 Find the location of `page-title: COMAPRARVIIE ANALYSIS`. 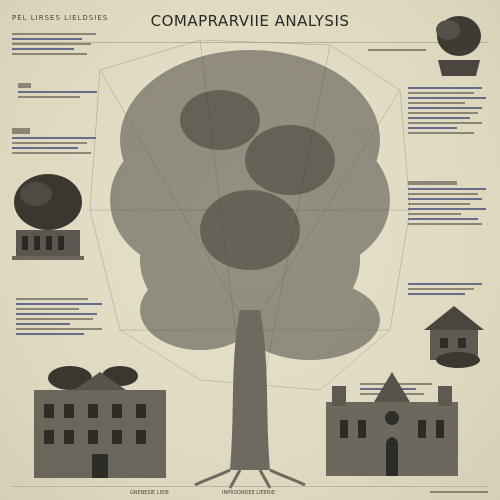

page-title: COMAPRARVIIE ANALYSIS is located at coordinates (250, 21).